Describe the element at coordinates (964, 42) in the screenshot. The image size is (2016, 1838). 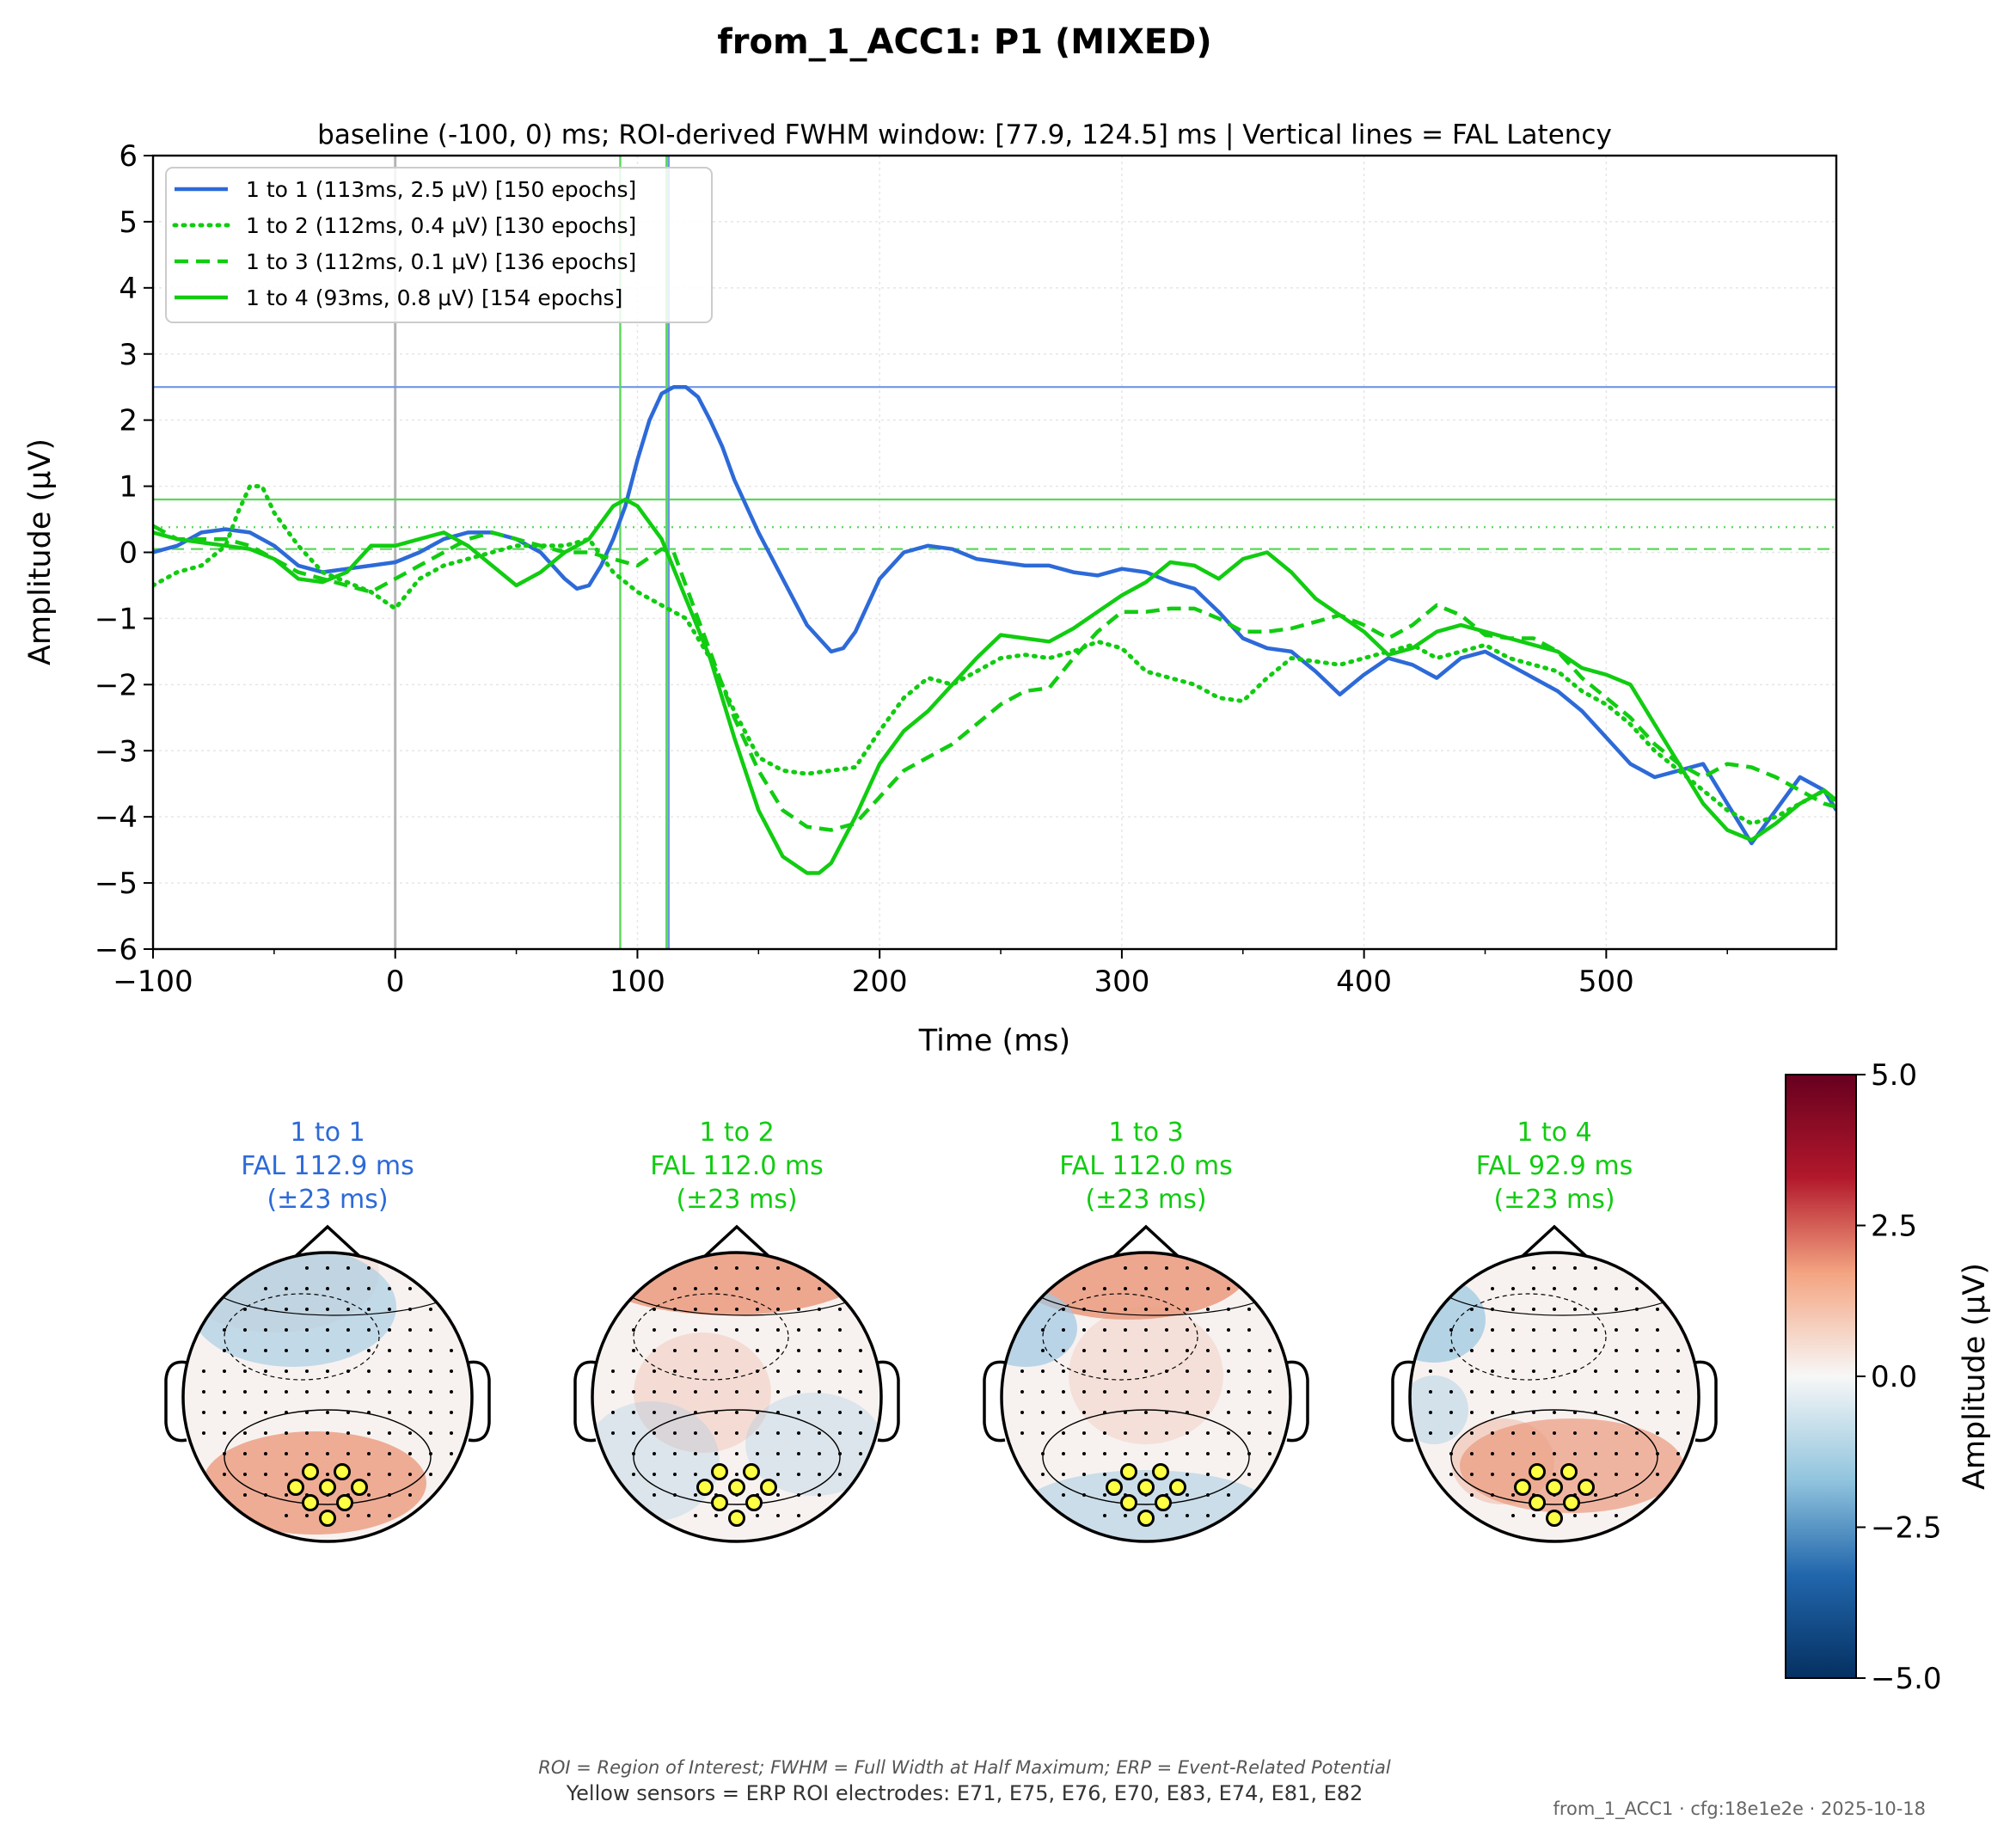
I see `figure-title: from_1_ACC1: P1 (MIXED)` at that location.